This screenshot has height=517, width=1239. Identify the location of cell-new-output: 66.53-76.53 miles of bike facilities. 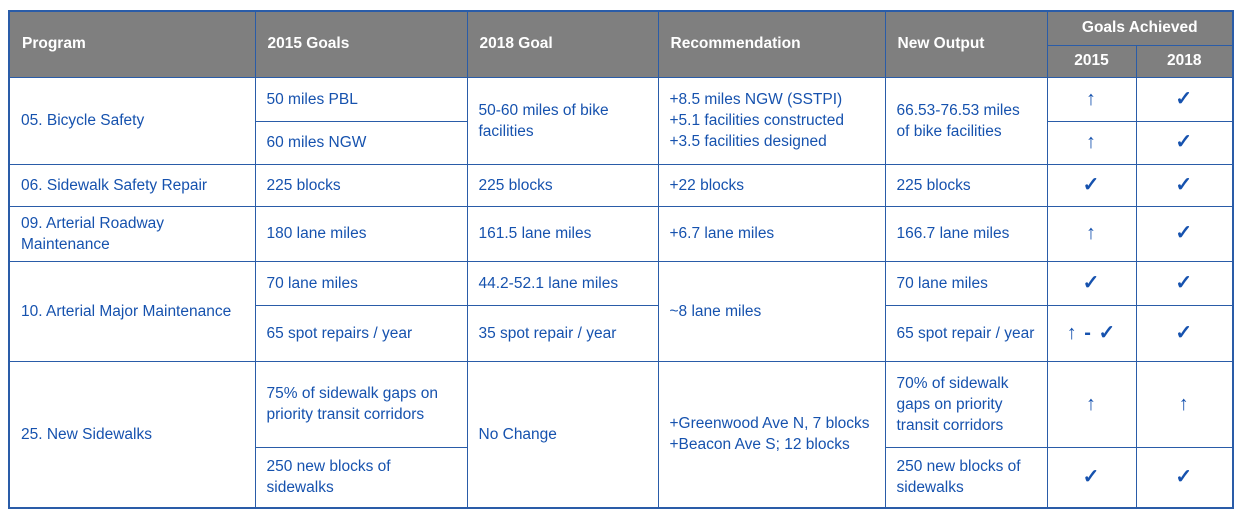
(966, 120).